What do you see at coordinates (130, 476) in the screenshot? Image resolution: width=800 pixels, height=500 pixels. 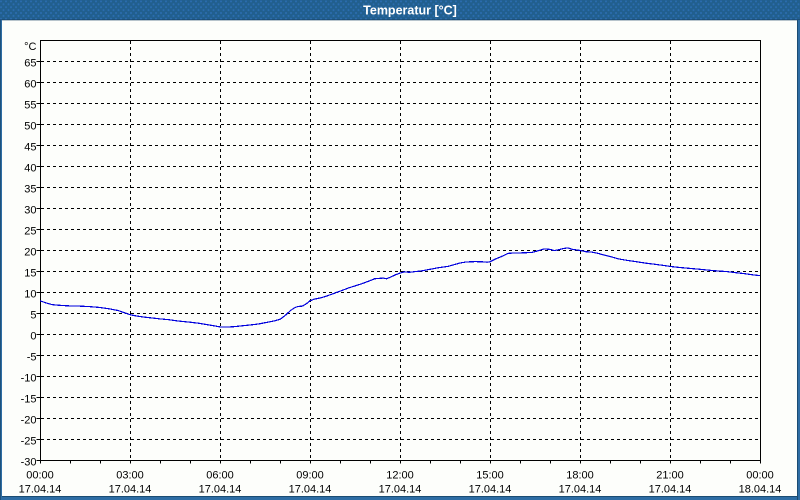 I see `svg-text: 03:00` at bounding box center [130, 476].